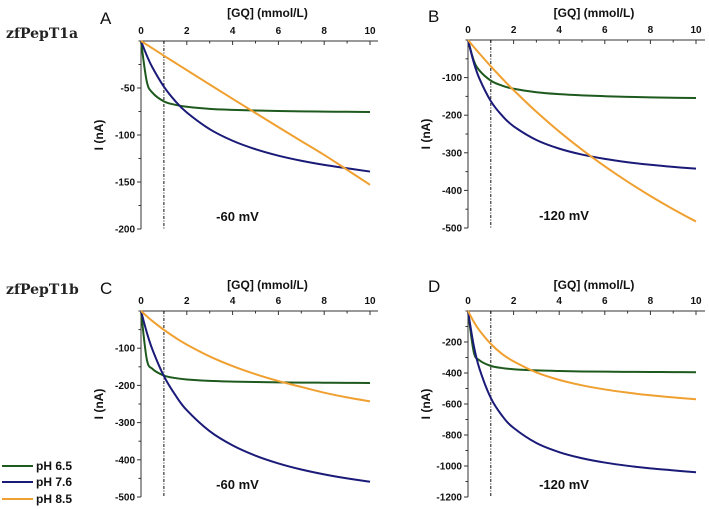 This screenshot has width=709, height=509. I want to click on legend-label-ph-7-6: pH 7.6, so click(54, 482).